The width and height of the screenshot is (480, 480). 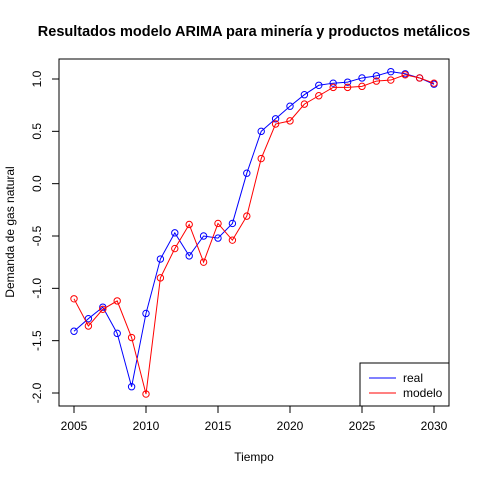 I want to click on legend: real modelo, so click(x=404, y=384).